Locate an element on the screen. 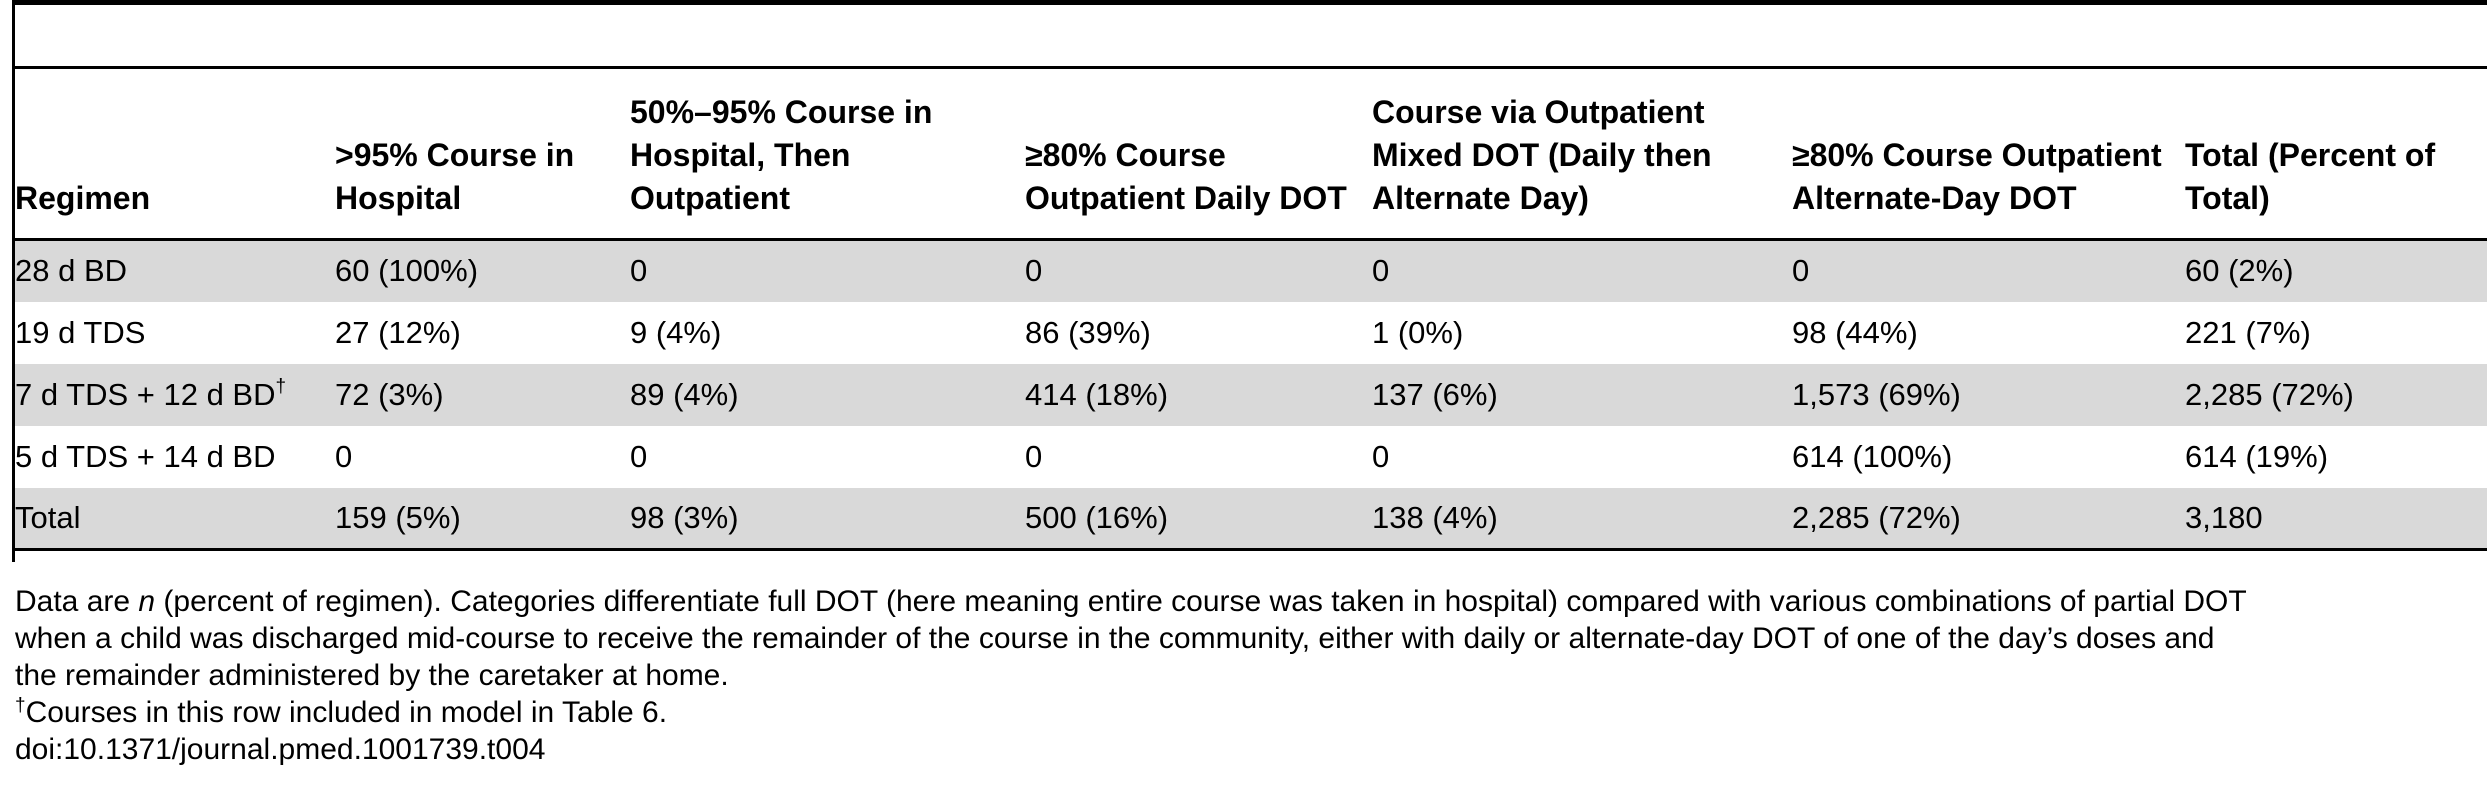  table-cell: 159 (5%) is located at coordinates (398, 517).